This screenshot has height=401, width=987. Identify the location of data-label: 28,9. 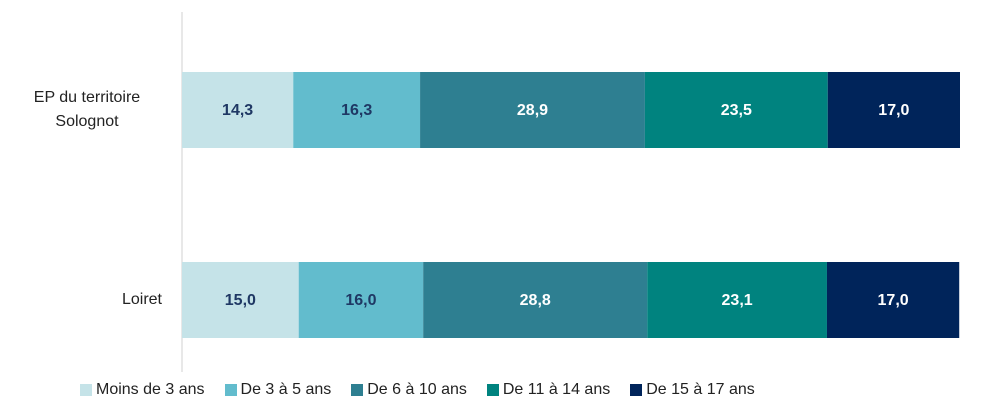
(532, 110).